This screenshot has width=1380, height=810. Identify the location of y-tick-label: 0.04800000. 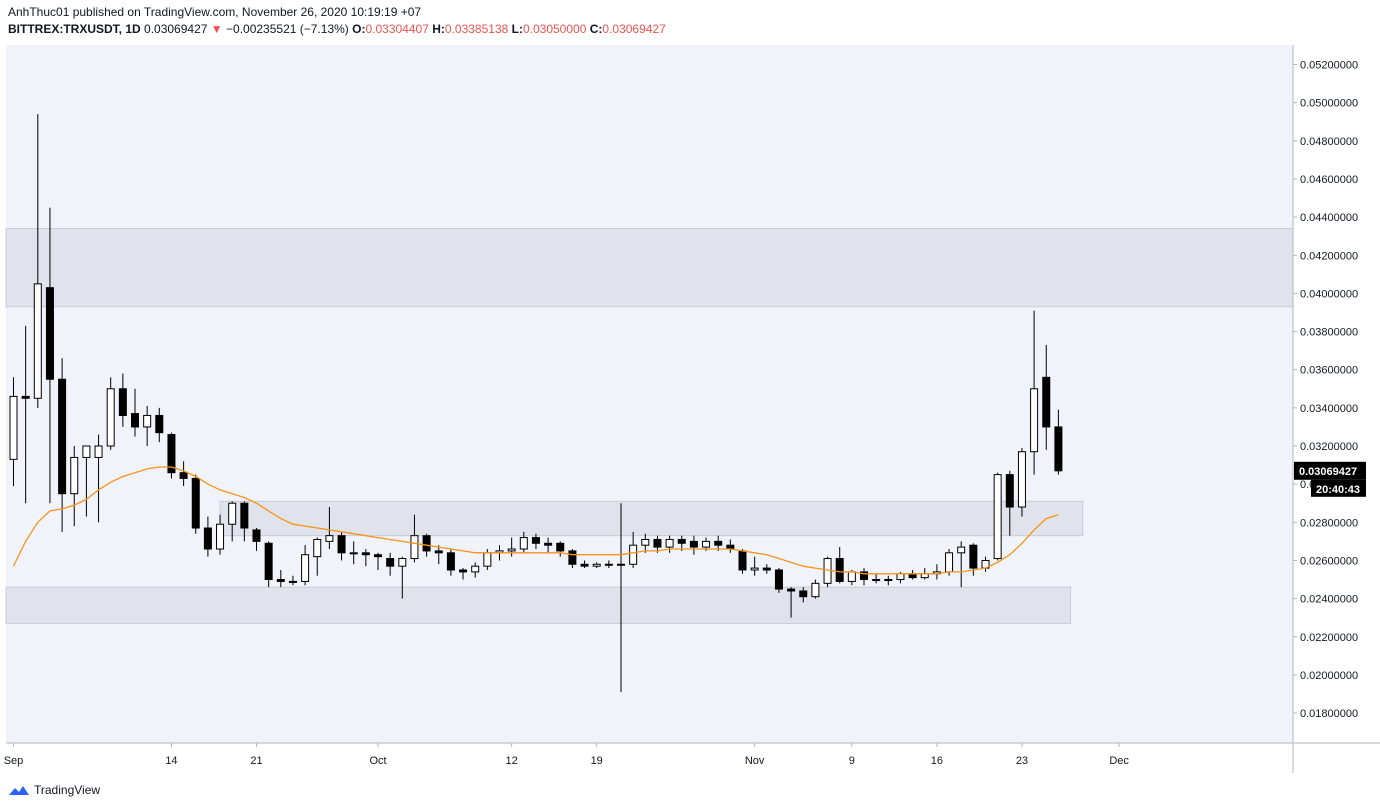
(1329, 142).